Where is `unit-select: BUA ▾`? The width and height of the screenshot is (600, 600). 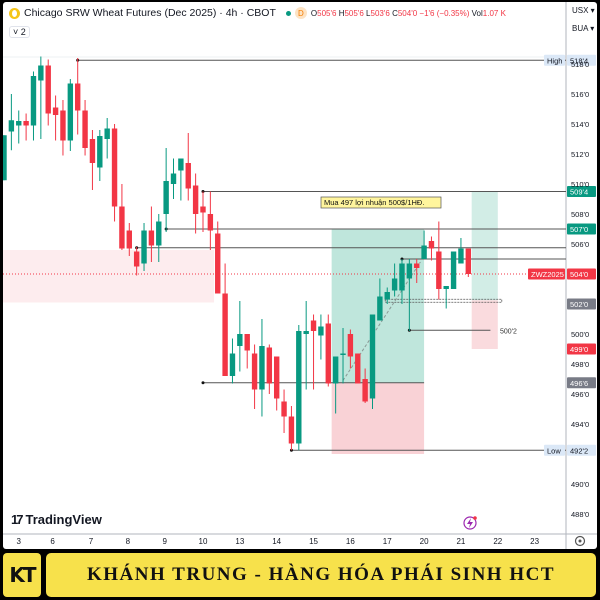 unit-select: BUA ▾ is located at coordinates (583, 28).